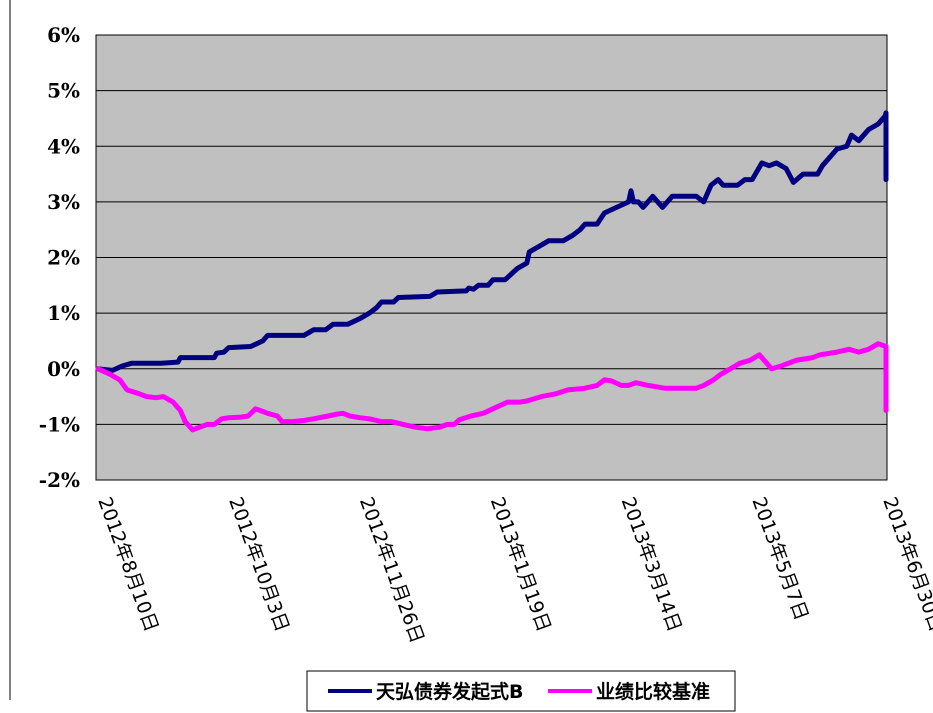 The width and height of the screenshot is (933, 713). Describe the element at coordinates (59, 424) in the screenshot. I see `y-tick-label: -1%` at that location.